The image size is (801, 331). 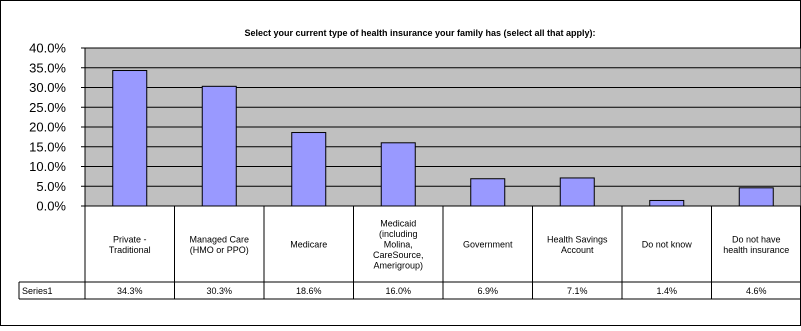 I want to click on y-tick-label: 40.0%, so click(x=47, y=48).